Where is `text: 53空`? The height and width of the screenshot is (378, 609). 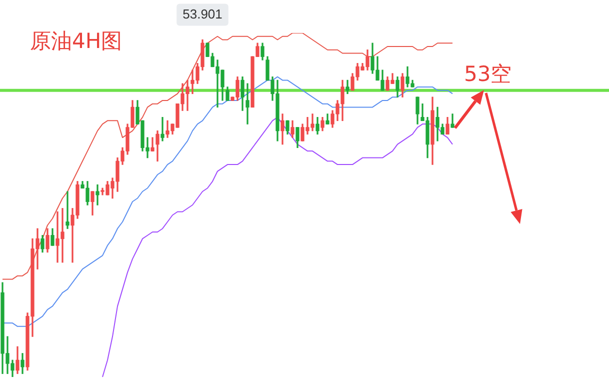
text: 53空 is located at coordinates (488, 74).